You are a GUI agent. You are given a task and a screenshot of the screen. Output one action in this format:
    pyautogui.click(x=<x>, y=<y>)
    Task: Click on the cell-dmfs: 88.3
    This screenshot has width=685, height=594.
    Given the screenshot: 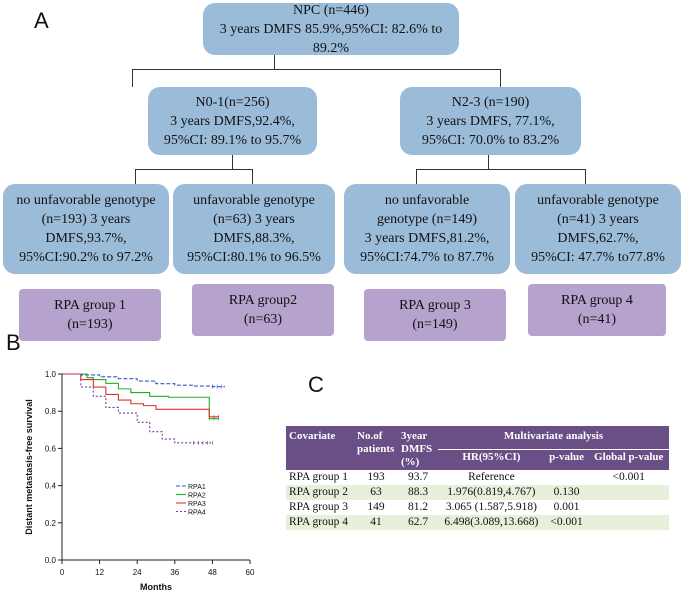 What is the action you would take?
    pyautogui.click(x=418, y=492)
    